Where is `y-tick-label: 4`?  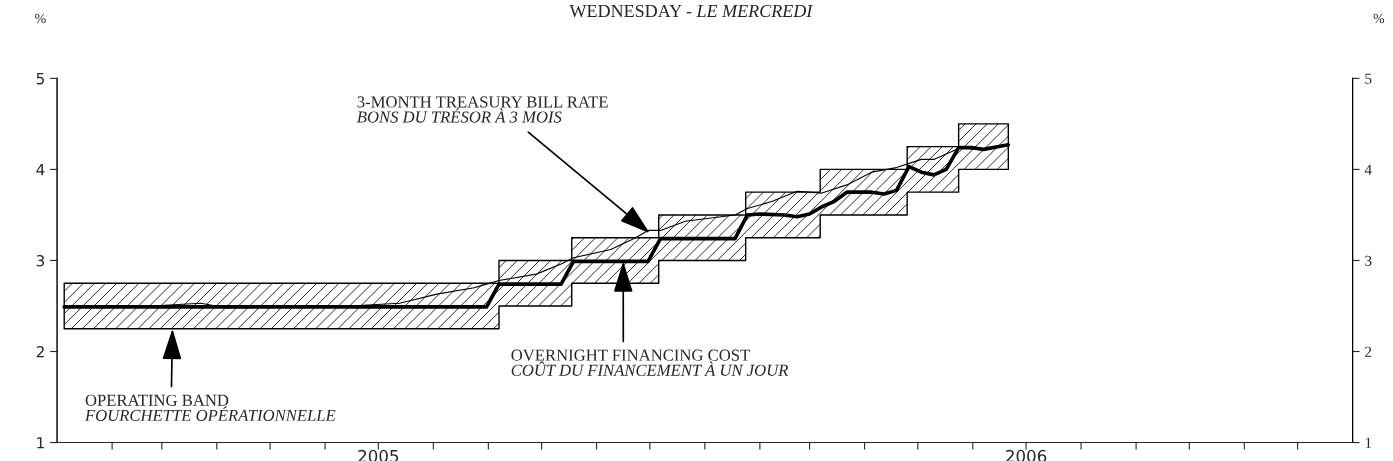
y-tick-label: 4 is located at coordinates (40, 170).